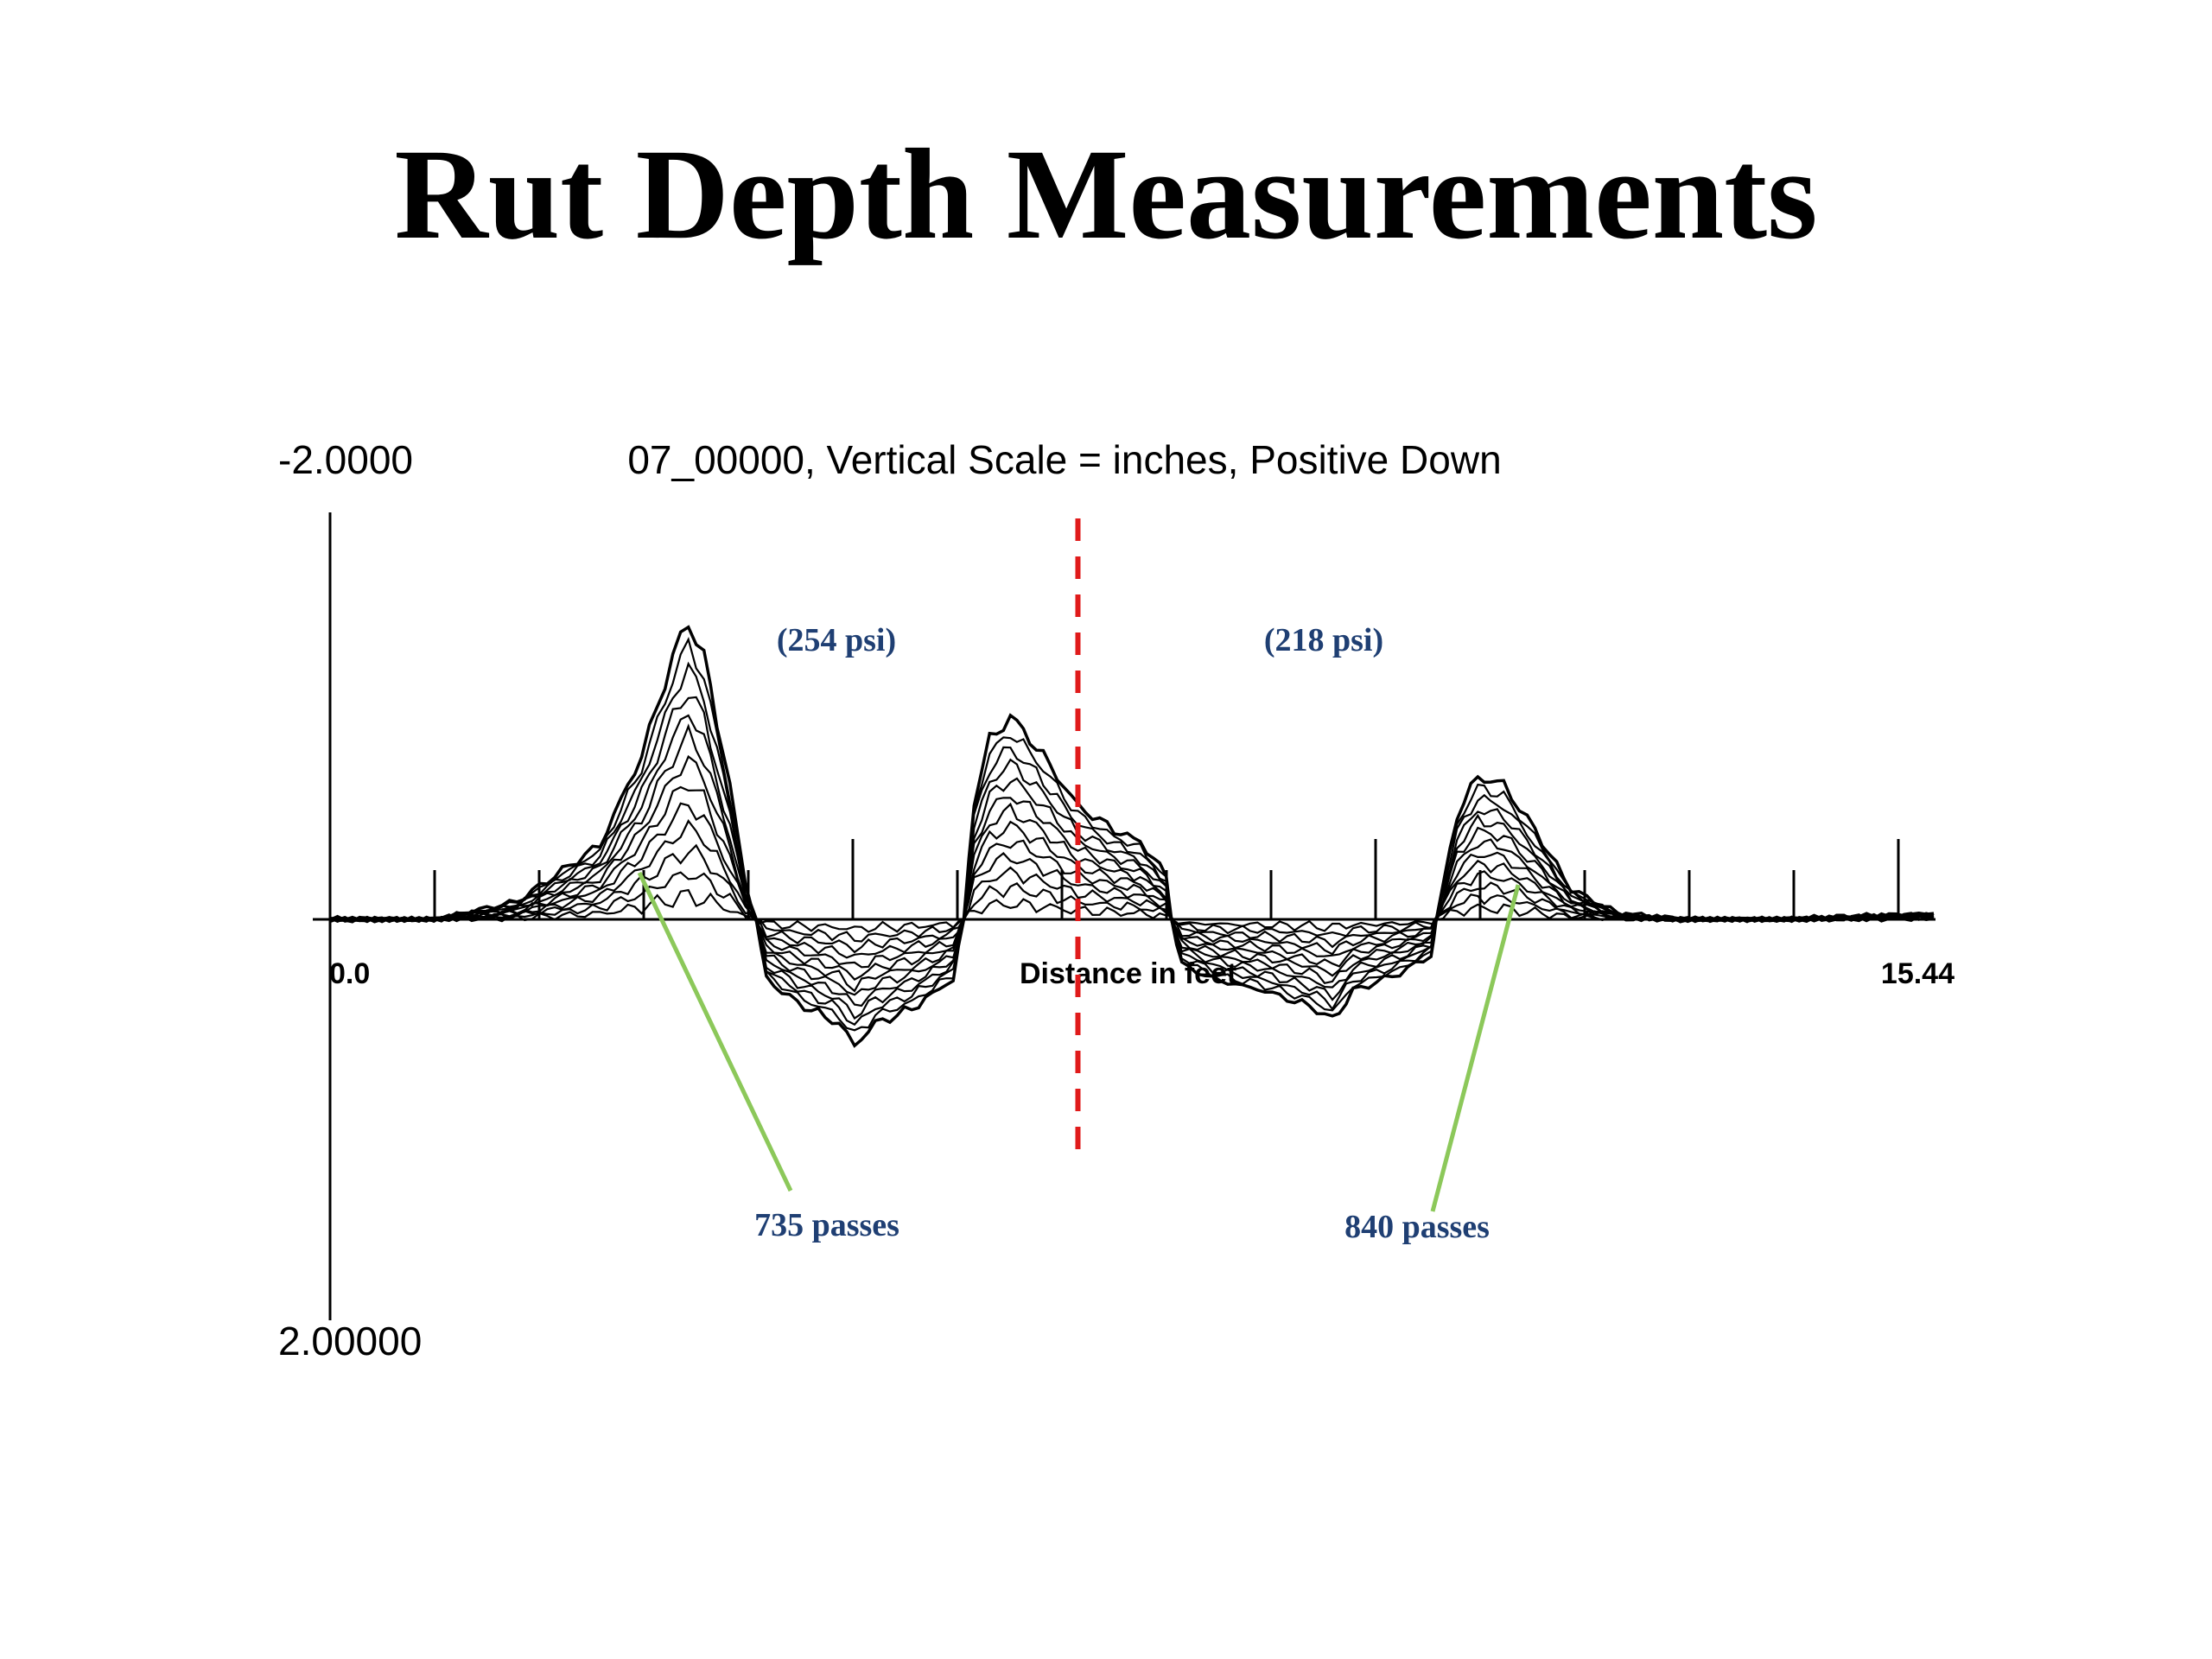 This screenshot has width=2212, height=1659. Describe the element at coordinates (345, 459) in the screenshot. I see `y-axis-top-label: -2.0000` at that location.